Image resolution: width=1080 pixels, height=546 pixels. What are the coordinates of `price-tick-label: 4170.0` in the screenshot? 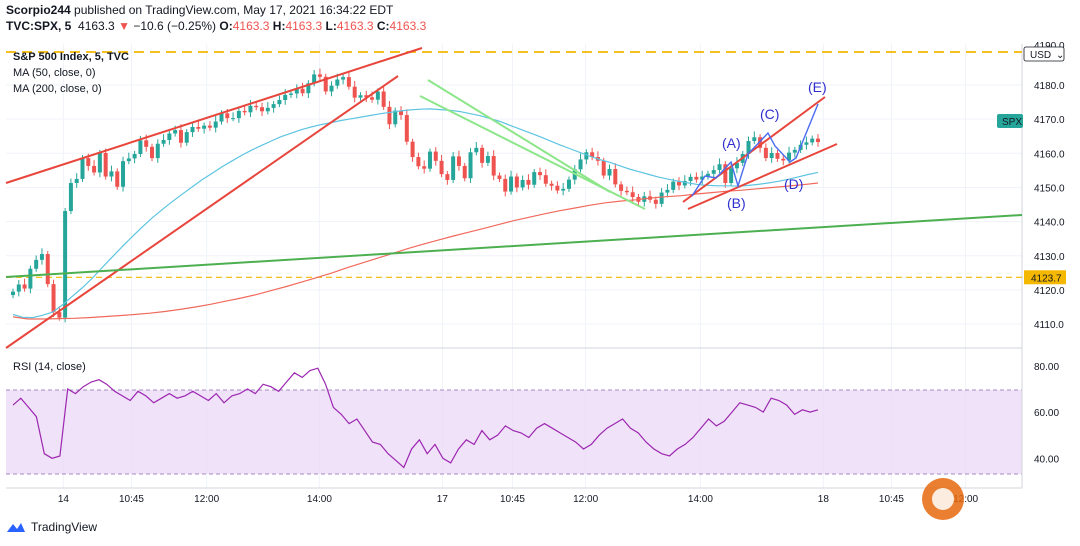 It's located at (1049, 120).